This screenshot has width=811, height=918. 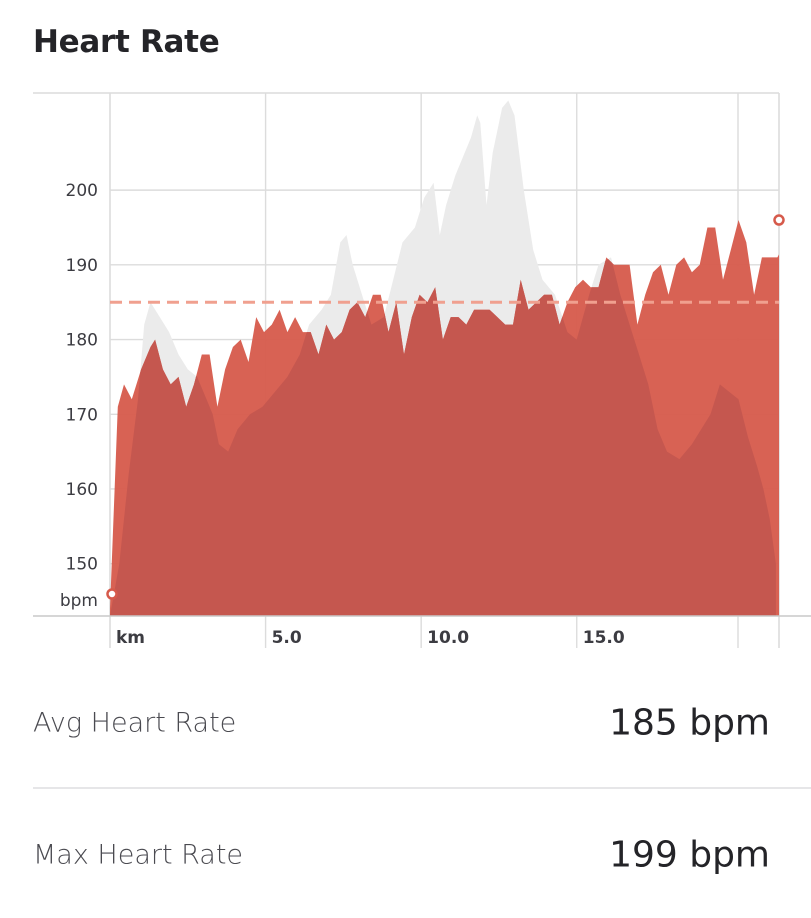 I want to click on max-heart-rate-row: Max Heart Rate 199 bpm, so click(x=401, y=855).